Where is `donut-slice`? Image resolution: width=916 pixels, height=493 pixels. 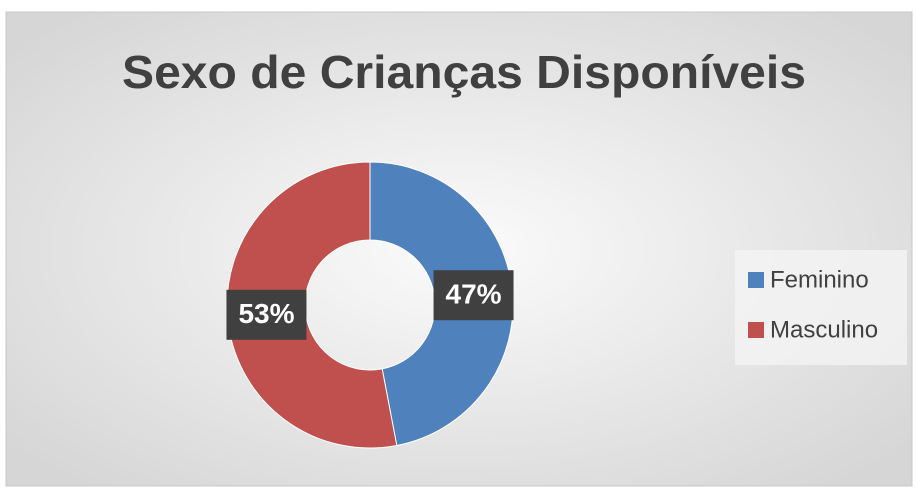 donut-slice is located at coordinates (312, 305).